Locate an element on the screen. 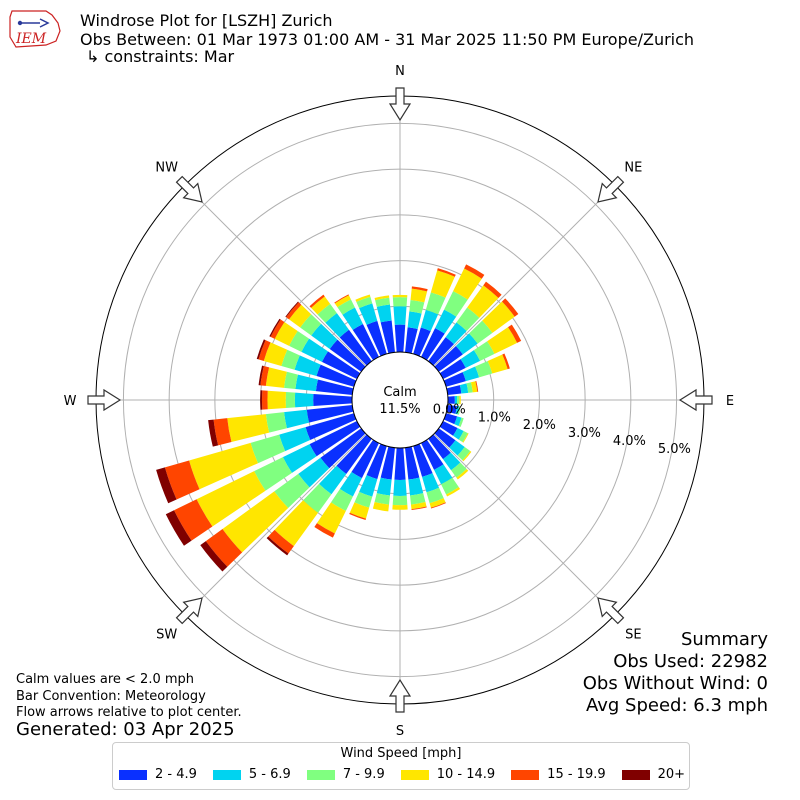 Image resolution: width=800 pixels, height=800 pixels. title-line-3: ↳ constraints: Mar is located at coordinates (160, 56).